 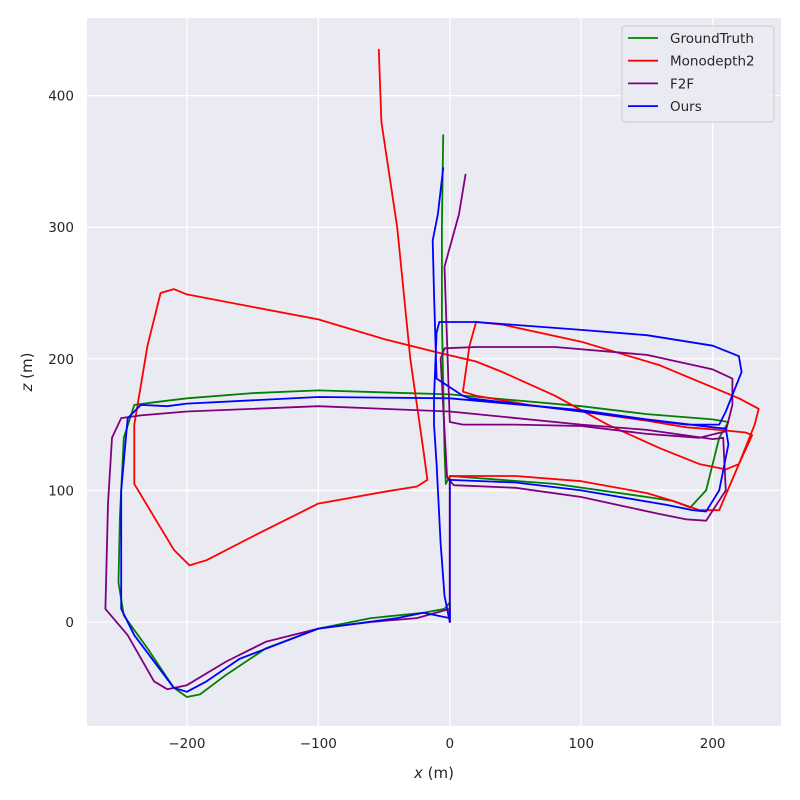 What do you see at coordinates (712, 62) in the screenshot?
I see `legend-label: Monodepth2` at bounding box center [712, 62].